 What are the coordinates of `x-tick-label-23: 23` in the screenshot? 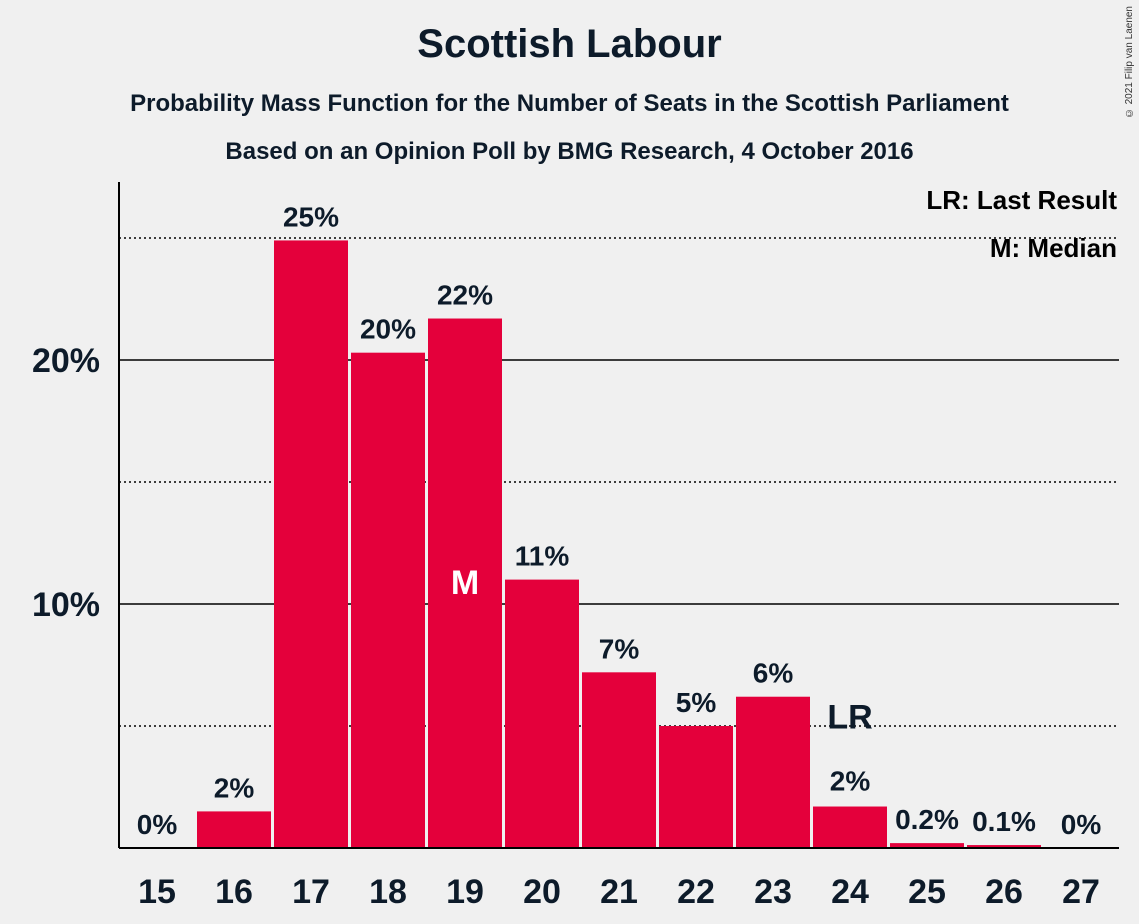 It's located at (773, 892).